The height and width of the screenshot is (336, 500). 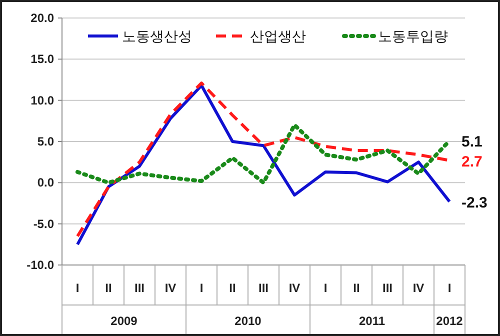 I want to click on text: 2011, so click(x=372, y=321).